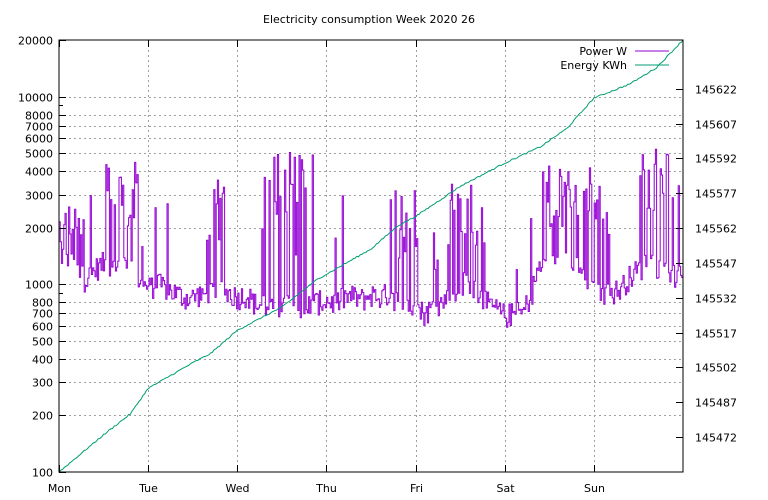 The image size is (768, 500). What do you see at coordinates (35, 41) in the screenshot?
I see `y-left-tick-label: 20000` at bounding box center [35, 41].